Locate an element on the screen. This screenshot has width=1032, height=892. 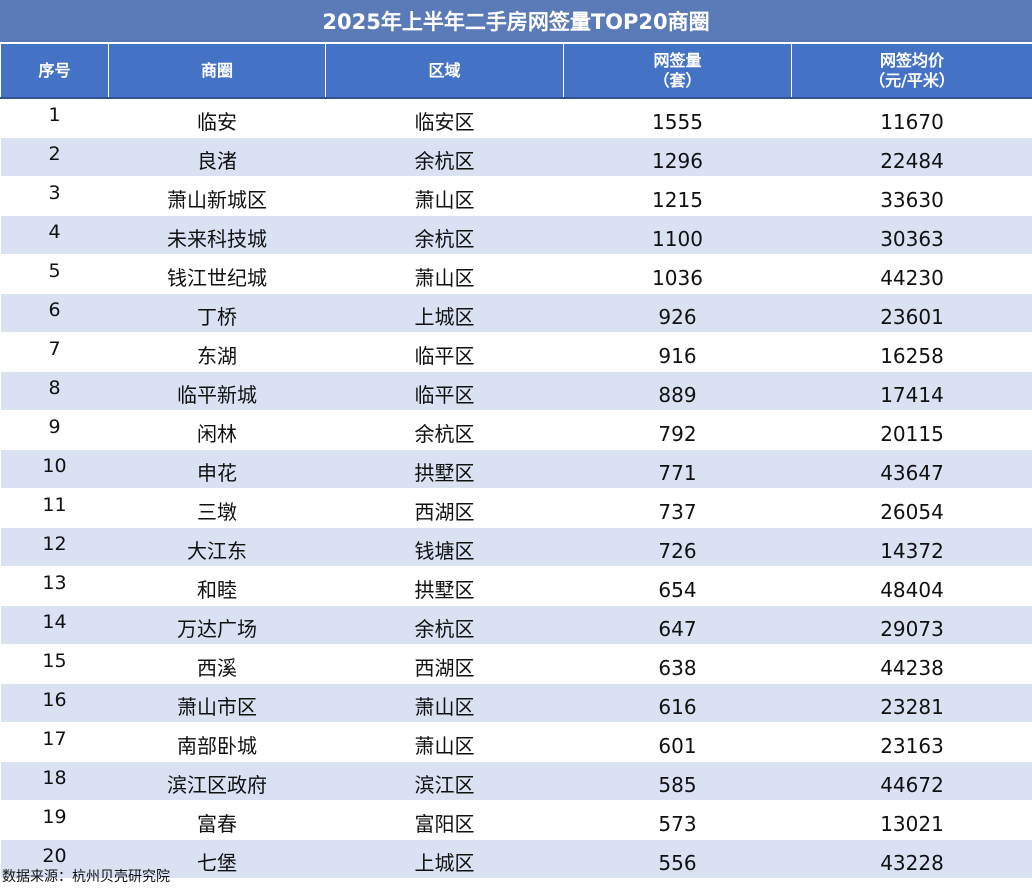
rank-cell: 5 is located at coordinates (54, 274).